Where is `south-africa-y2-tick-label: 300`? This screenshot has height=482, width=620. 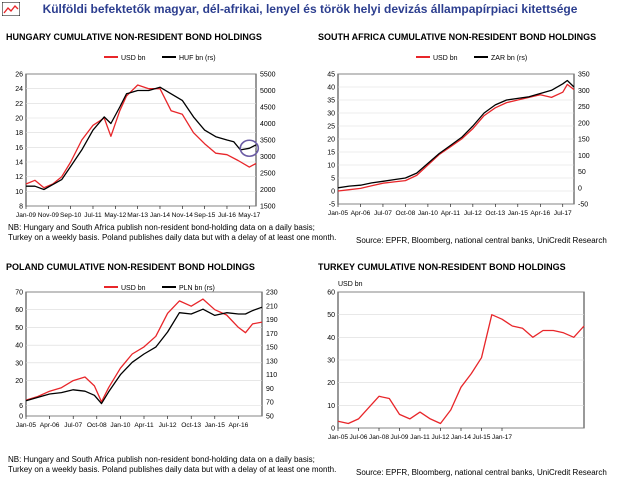 south-africa-y2-tick-label: 300 is located at coordinates (584, 91).